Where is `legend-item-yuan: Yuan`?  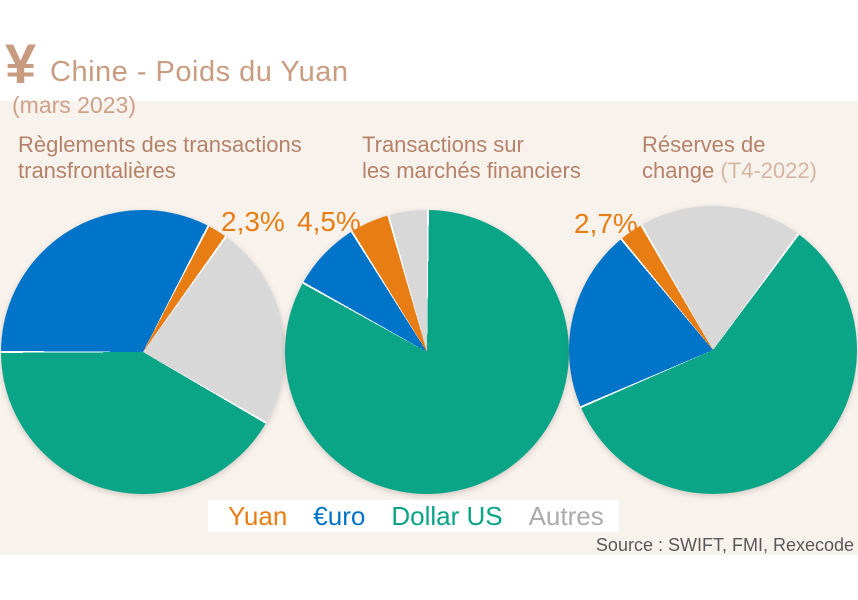 legend-item-yuan: Yuan is located at coordinates (258, 516).